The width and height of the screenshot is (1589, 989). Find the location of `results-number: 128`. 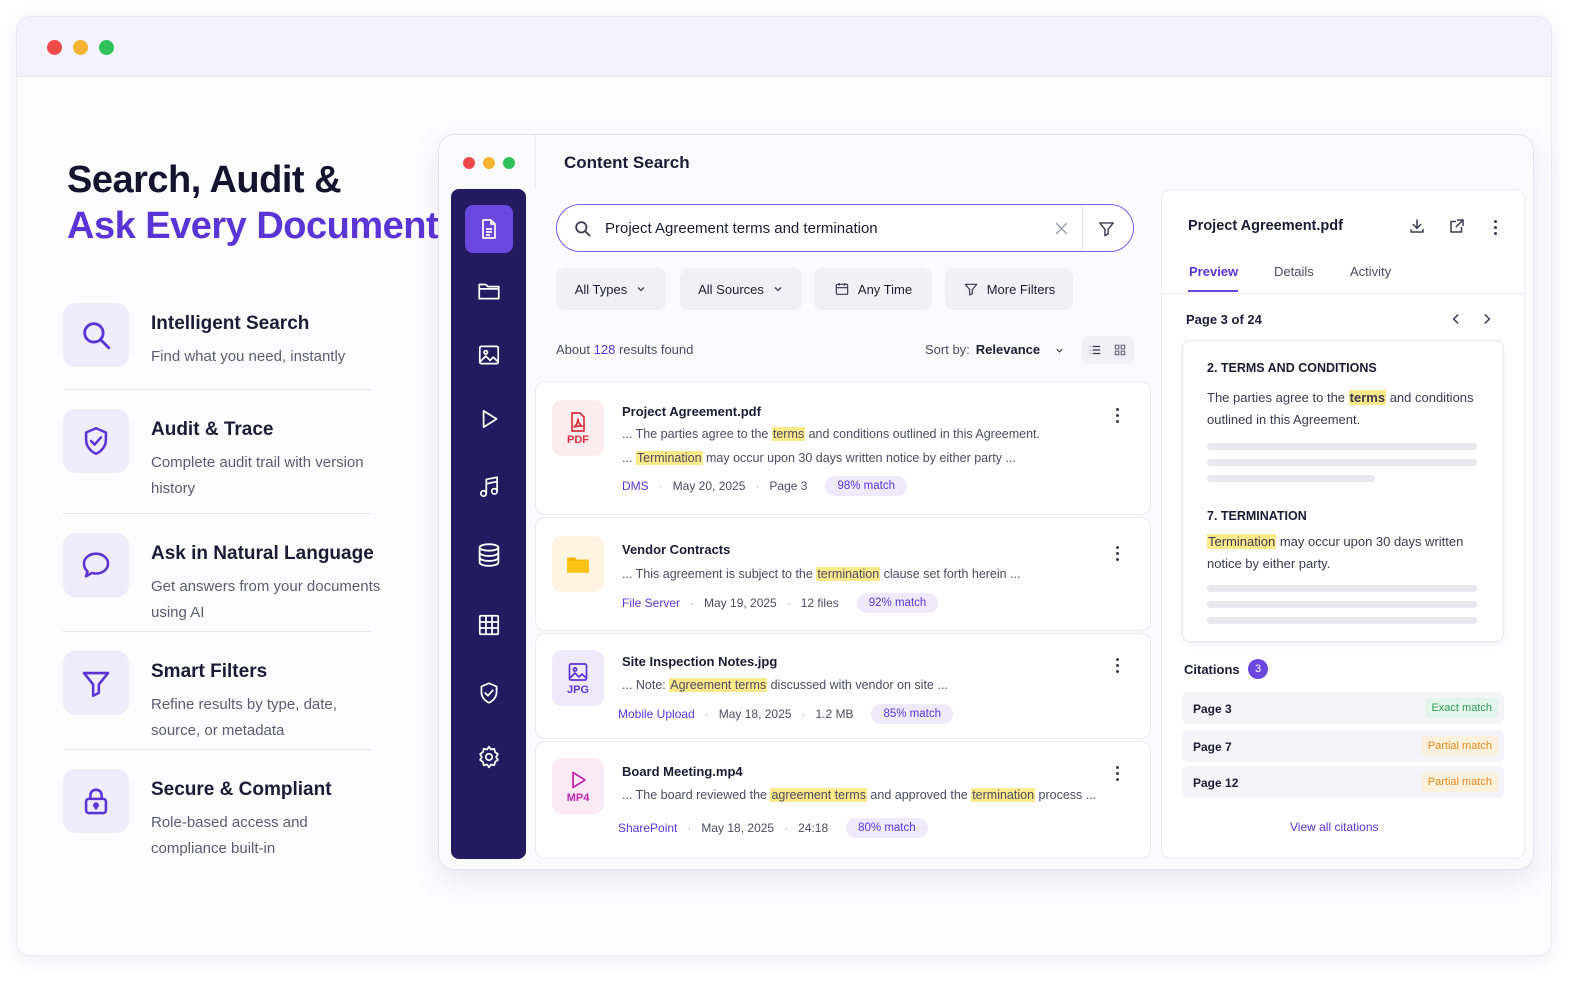

results-number: 128 is located at coordinates (604, 349).